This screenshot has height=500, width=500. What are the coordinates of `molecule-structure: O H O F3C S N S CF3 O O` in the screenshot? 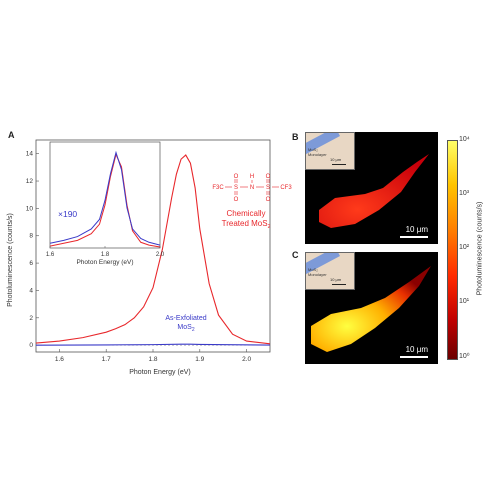 It's located at (252, 188).